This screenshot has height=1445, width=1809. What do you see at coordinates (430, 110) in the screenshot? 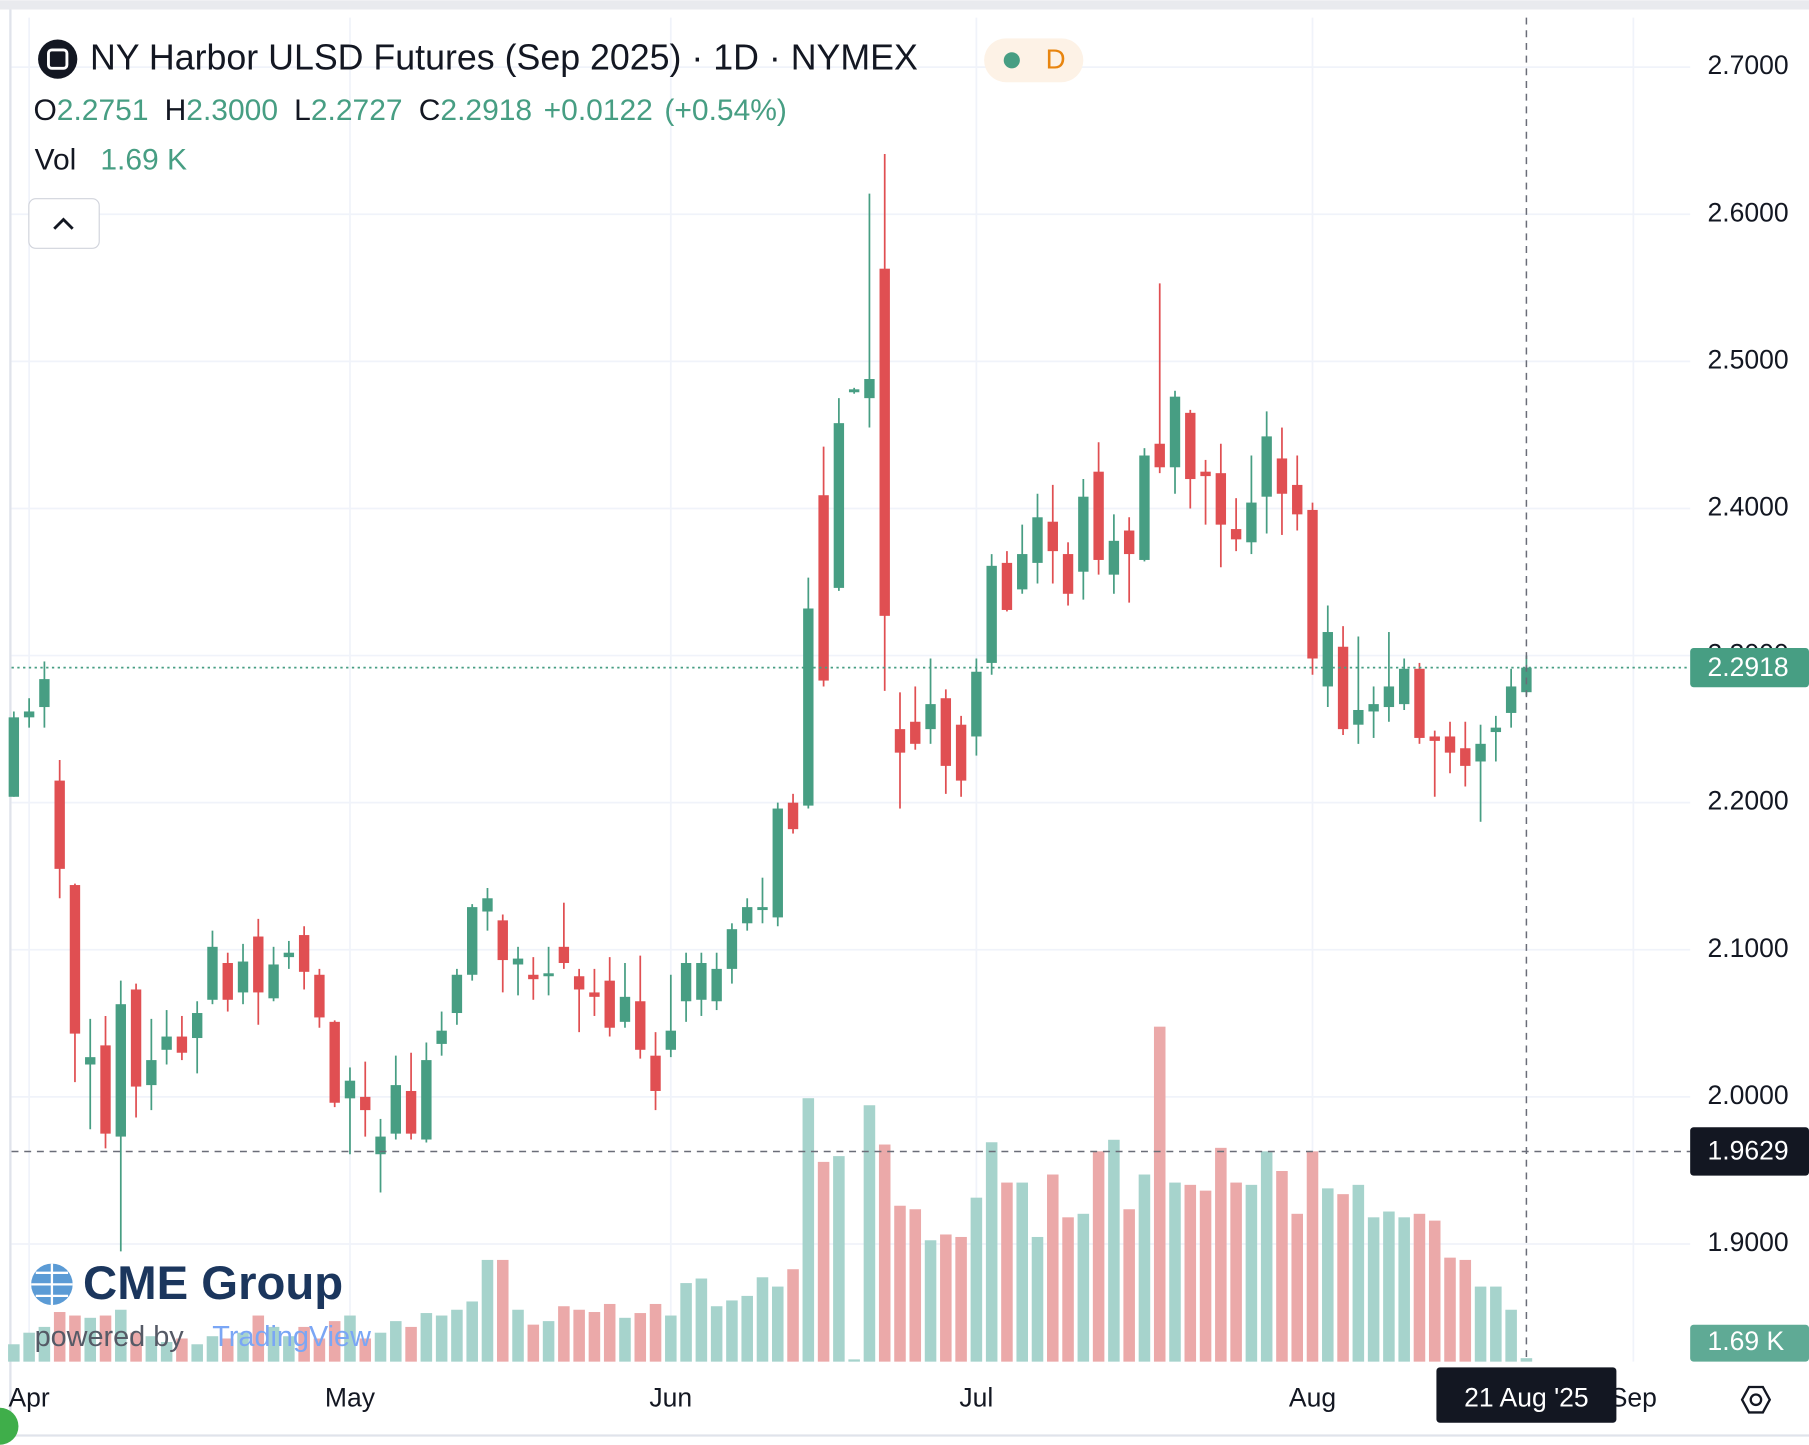
I see `ohlc-key: C` at bounding box center [430, 110].